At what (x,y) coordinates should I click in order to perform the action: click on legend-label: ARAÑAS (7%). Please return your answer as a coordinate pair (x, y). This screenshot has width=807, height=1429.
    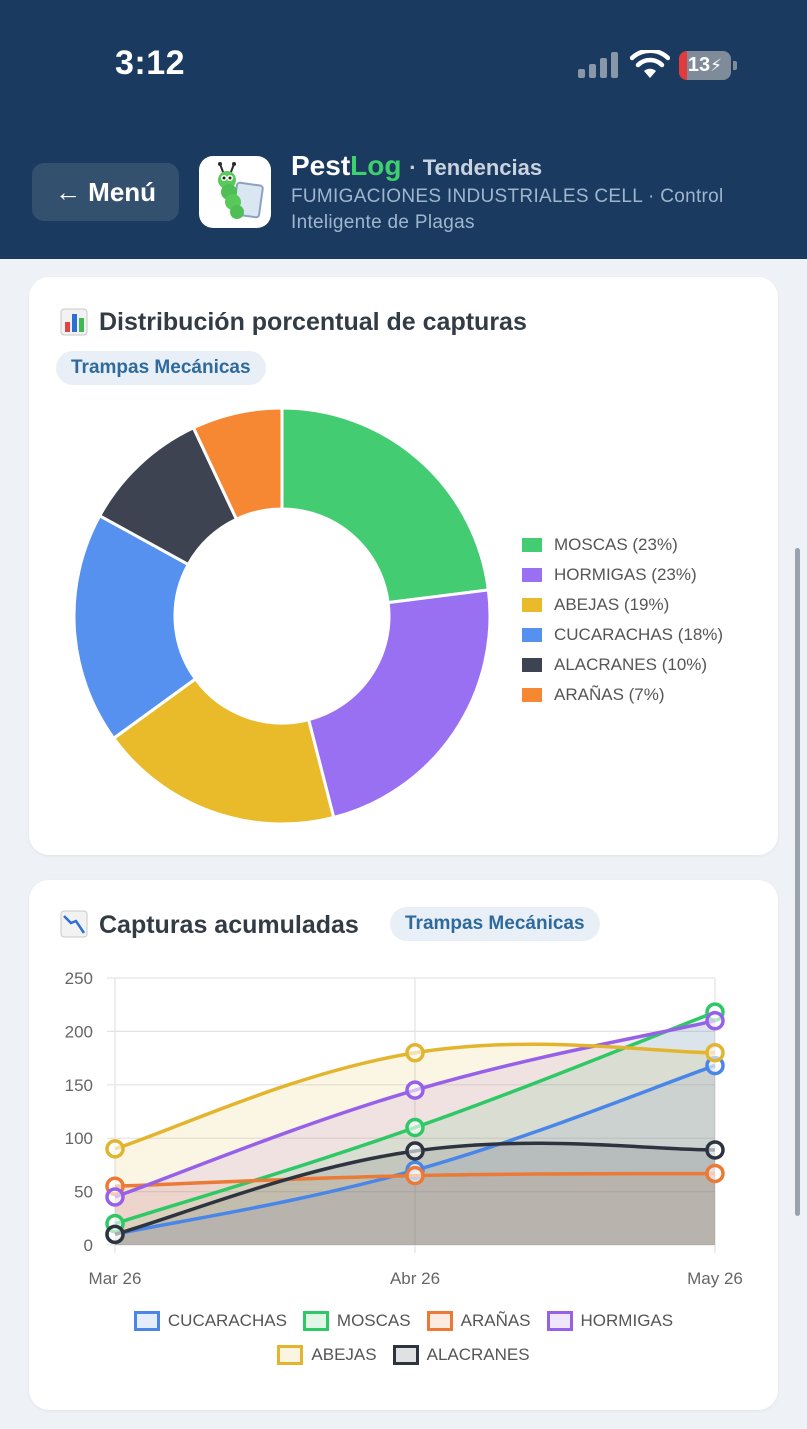
    Looking at the image, I should click on (609, 694).